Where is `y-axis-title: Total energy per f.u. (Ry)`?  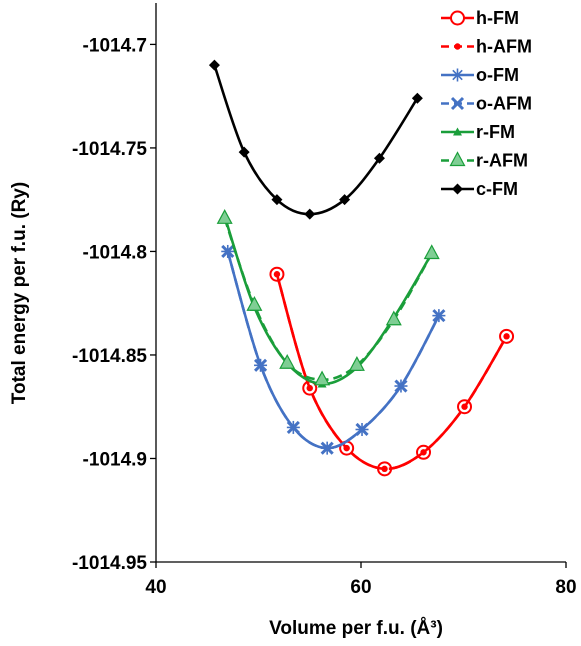 y-axis-title: Total energy per f.u. (Ry) is located at coordinates (19, 293).